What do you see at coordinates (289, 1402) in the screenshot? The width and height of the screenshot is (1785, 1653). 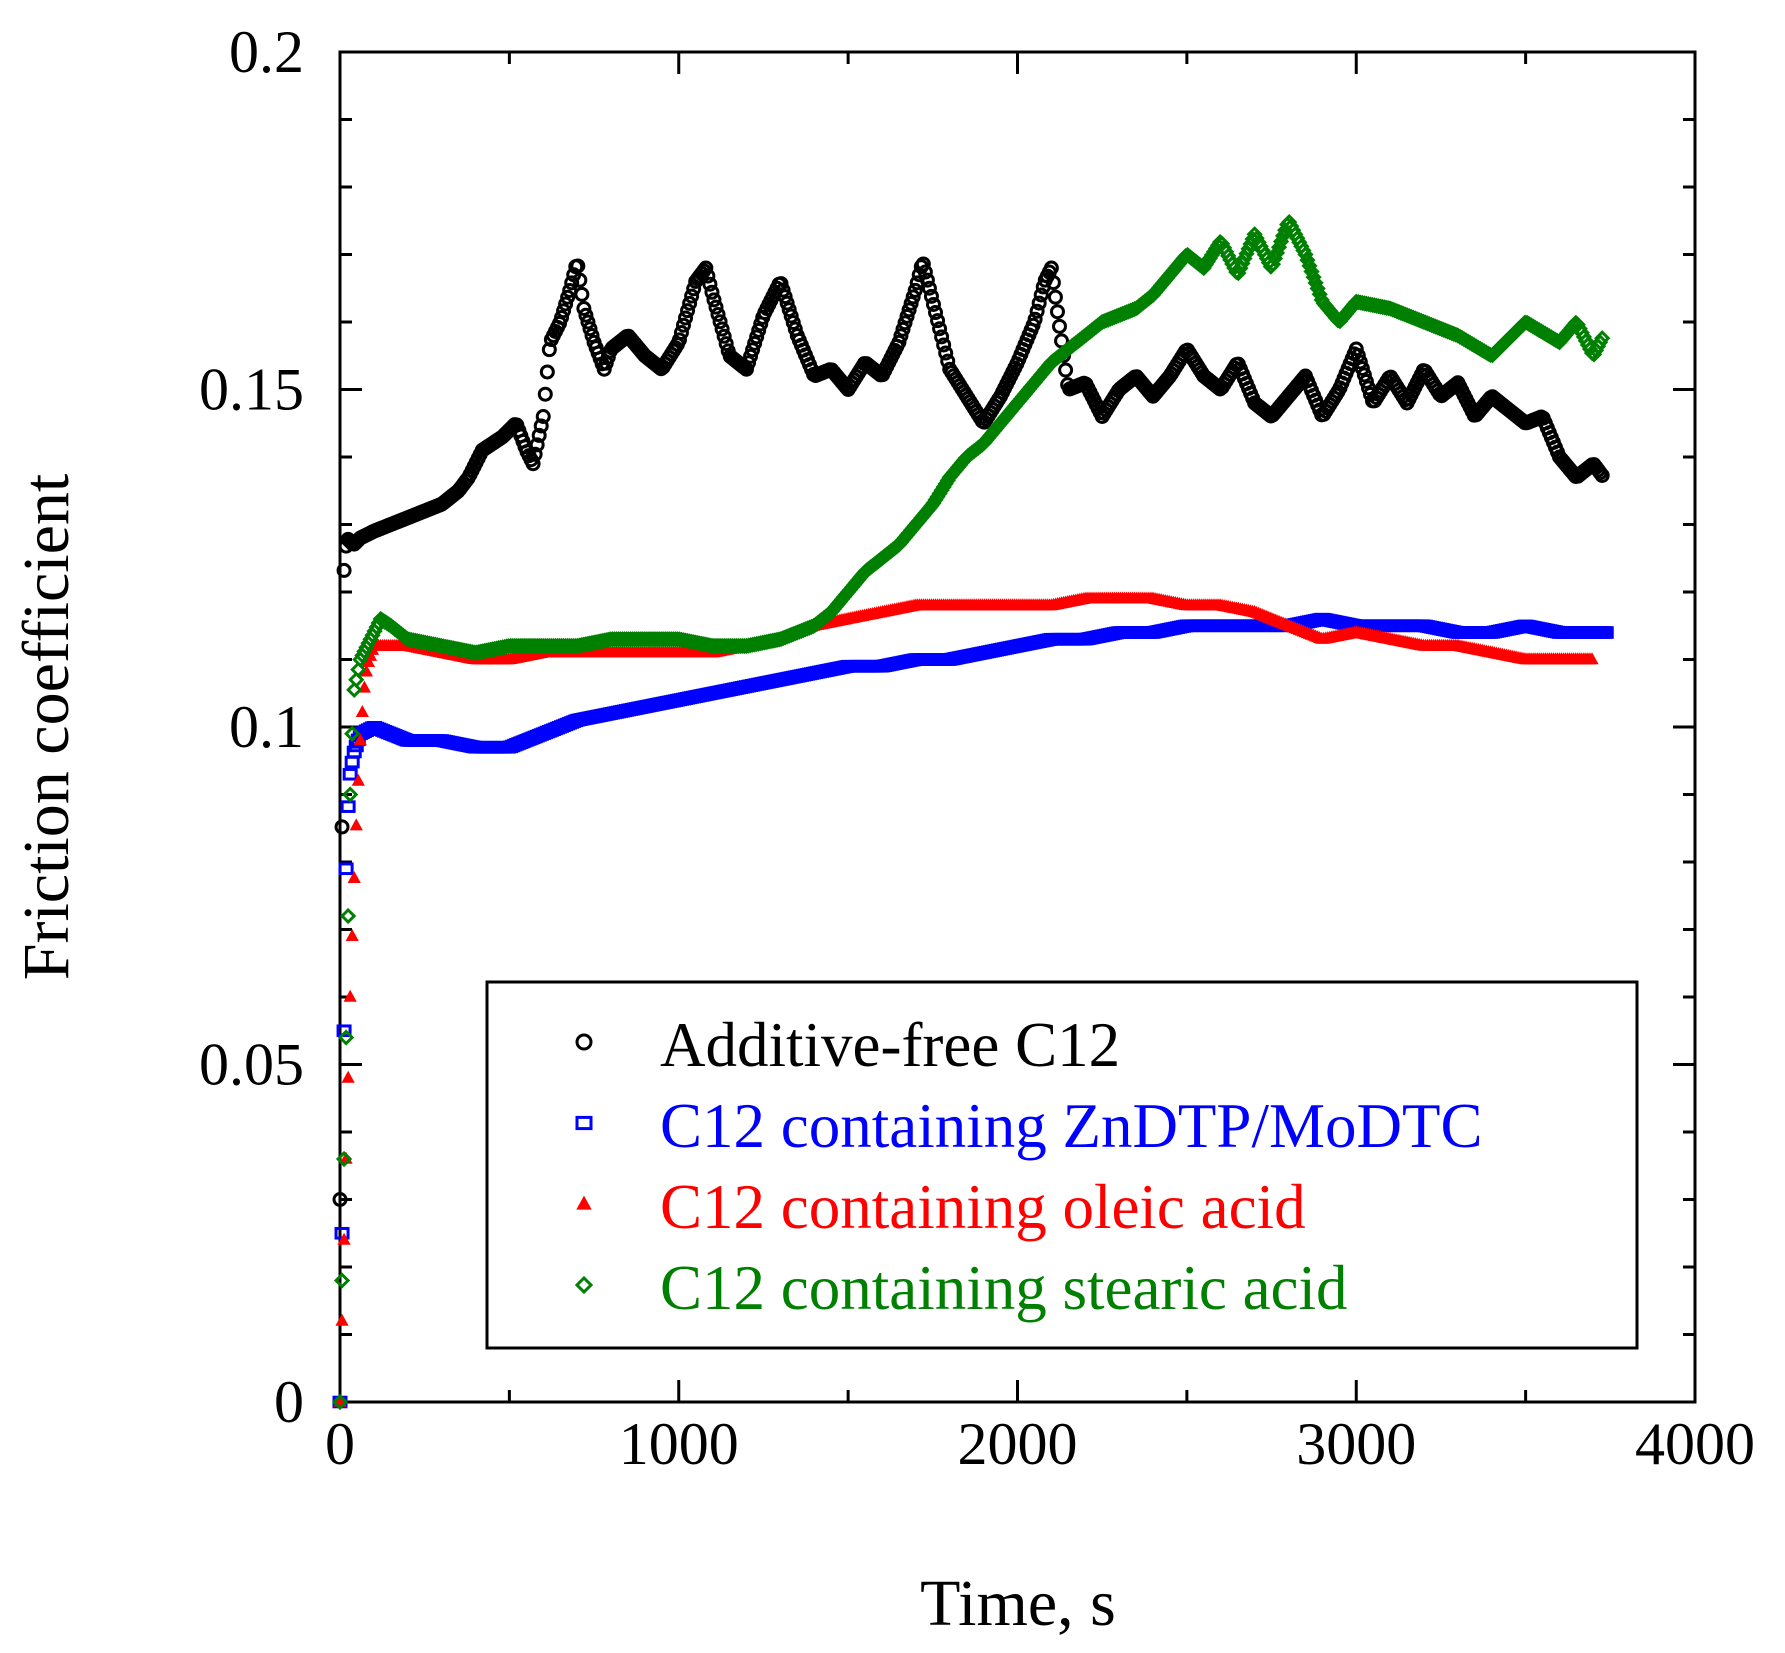 I see `y-tick-label: 0` at bounding box center [289, 1402].